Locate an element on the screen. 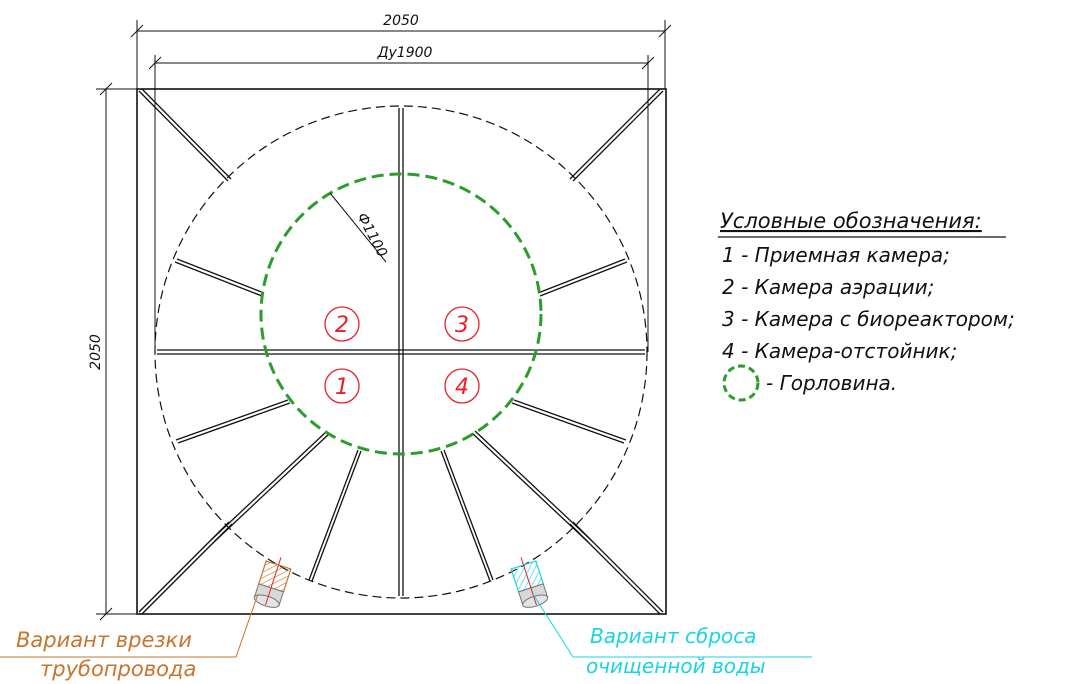 The image size is (1088, 684). dimension-top-2050 is located at coordinates (401, 54).